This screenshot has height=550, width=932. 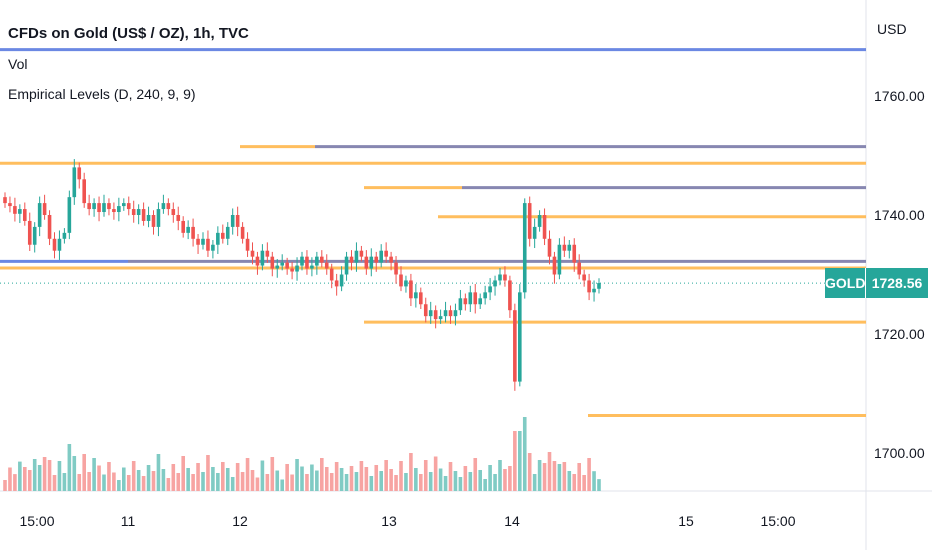 What do you see at coordinates (18, 64) in the screenshot?
I see `volume-indicator-label: Vol` at bounding box center [18, 64].